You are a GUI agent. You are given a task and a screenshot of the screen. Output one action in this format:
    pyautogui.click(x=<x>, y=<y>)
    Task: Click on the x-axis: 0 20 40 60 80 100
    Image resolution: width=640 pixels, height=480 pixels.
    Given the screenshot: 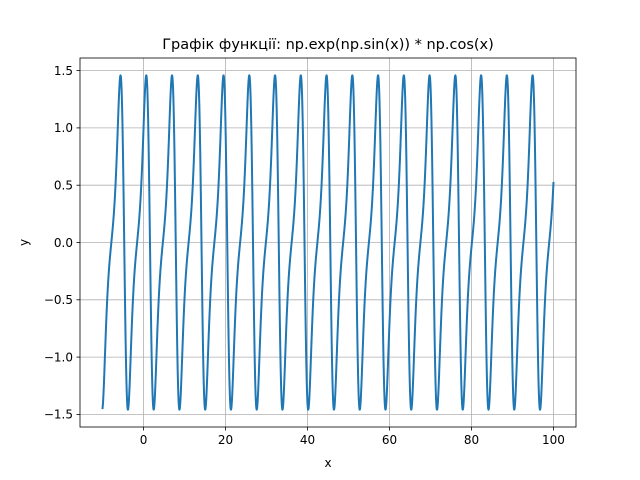 What is the action you would take?
    pyautogui.click(x=352, y=437)
    